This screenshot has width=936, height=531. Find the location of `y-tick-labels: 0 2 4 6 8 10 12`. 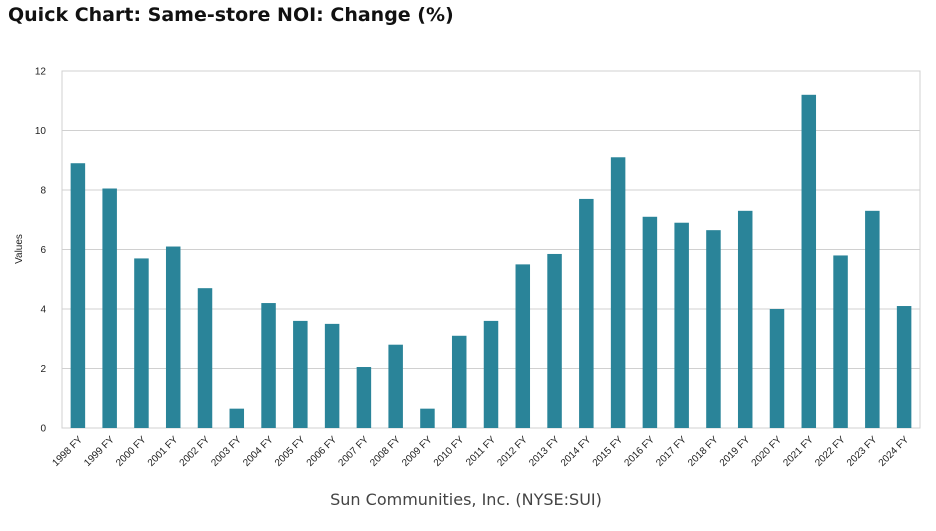

y-tick-labels: 0 2 4 6 8 10 12 is located at coordinates (41, 251).